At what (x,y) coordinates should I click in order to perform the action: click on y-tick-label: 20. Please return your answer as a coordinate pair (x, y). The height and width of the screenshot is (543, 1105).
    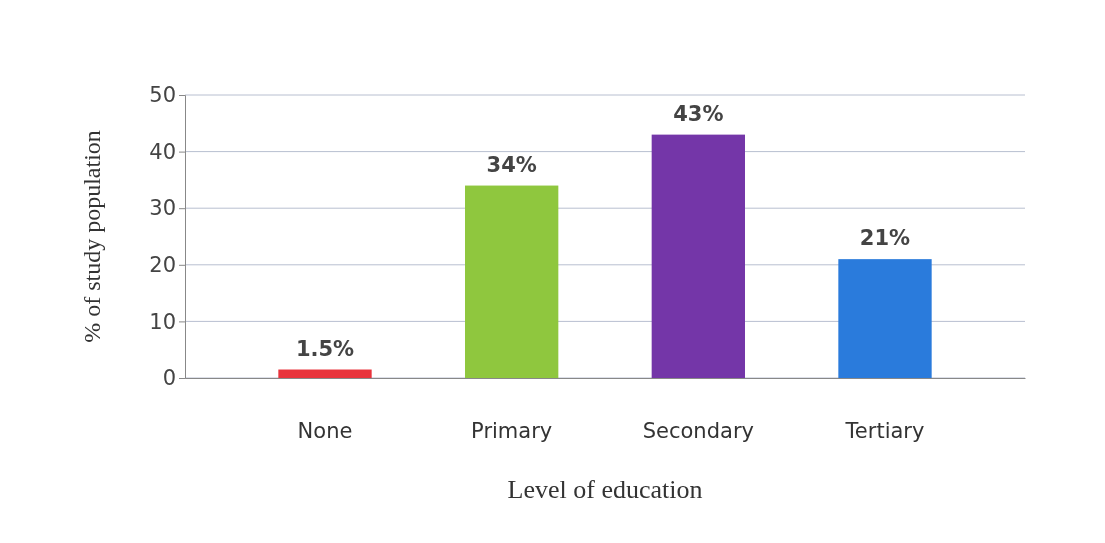
    Looking at the image, I should click on (162, 265).